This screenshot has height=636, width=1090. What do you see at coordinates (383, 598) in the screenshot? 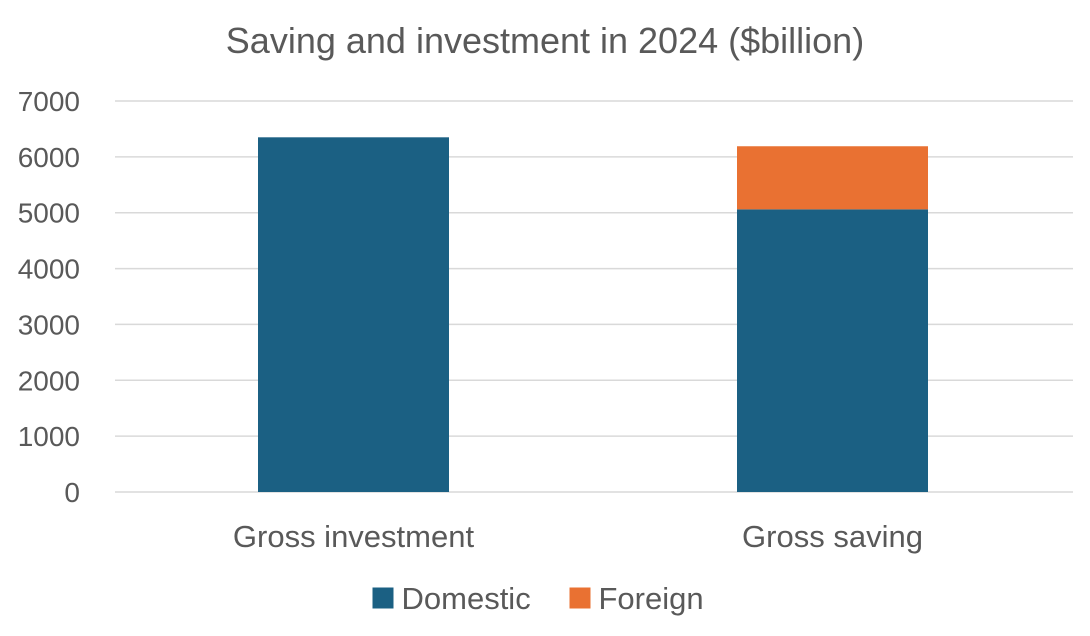
I see `legend-swatch-domestic` at bounding box center [383, 598].